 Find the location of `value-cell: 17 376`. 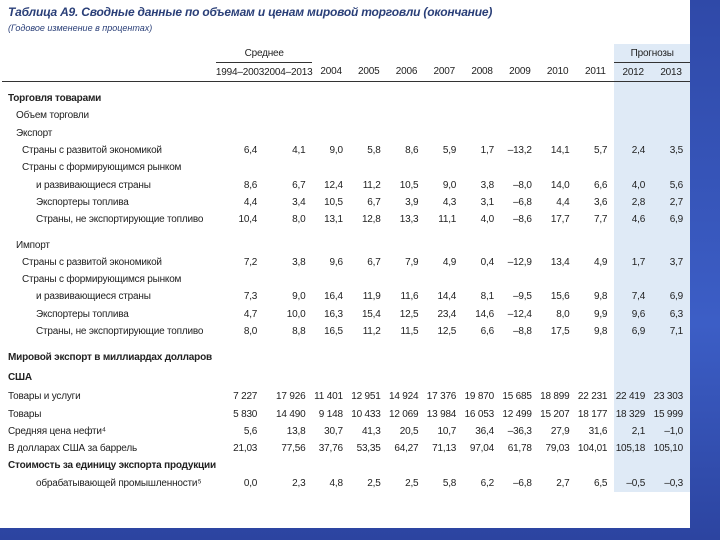

value-cell: 17 376 is located at coordinates (441, 397).